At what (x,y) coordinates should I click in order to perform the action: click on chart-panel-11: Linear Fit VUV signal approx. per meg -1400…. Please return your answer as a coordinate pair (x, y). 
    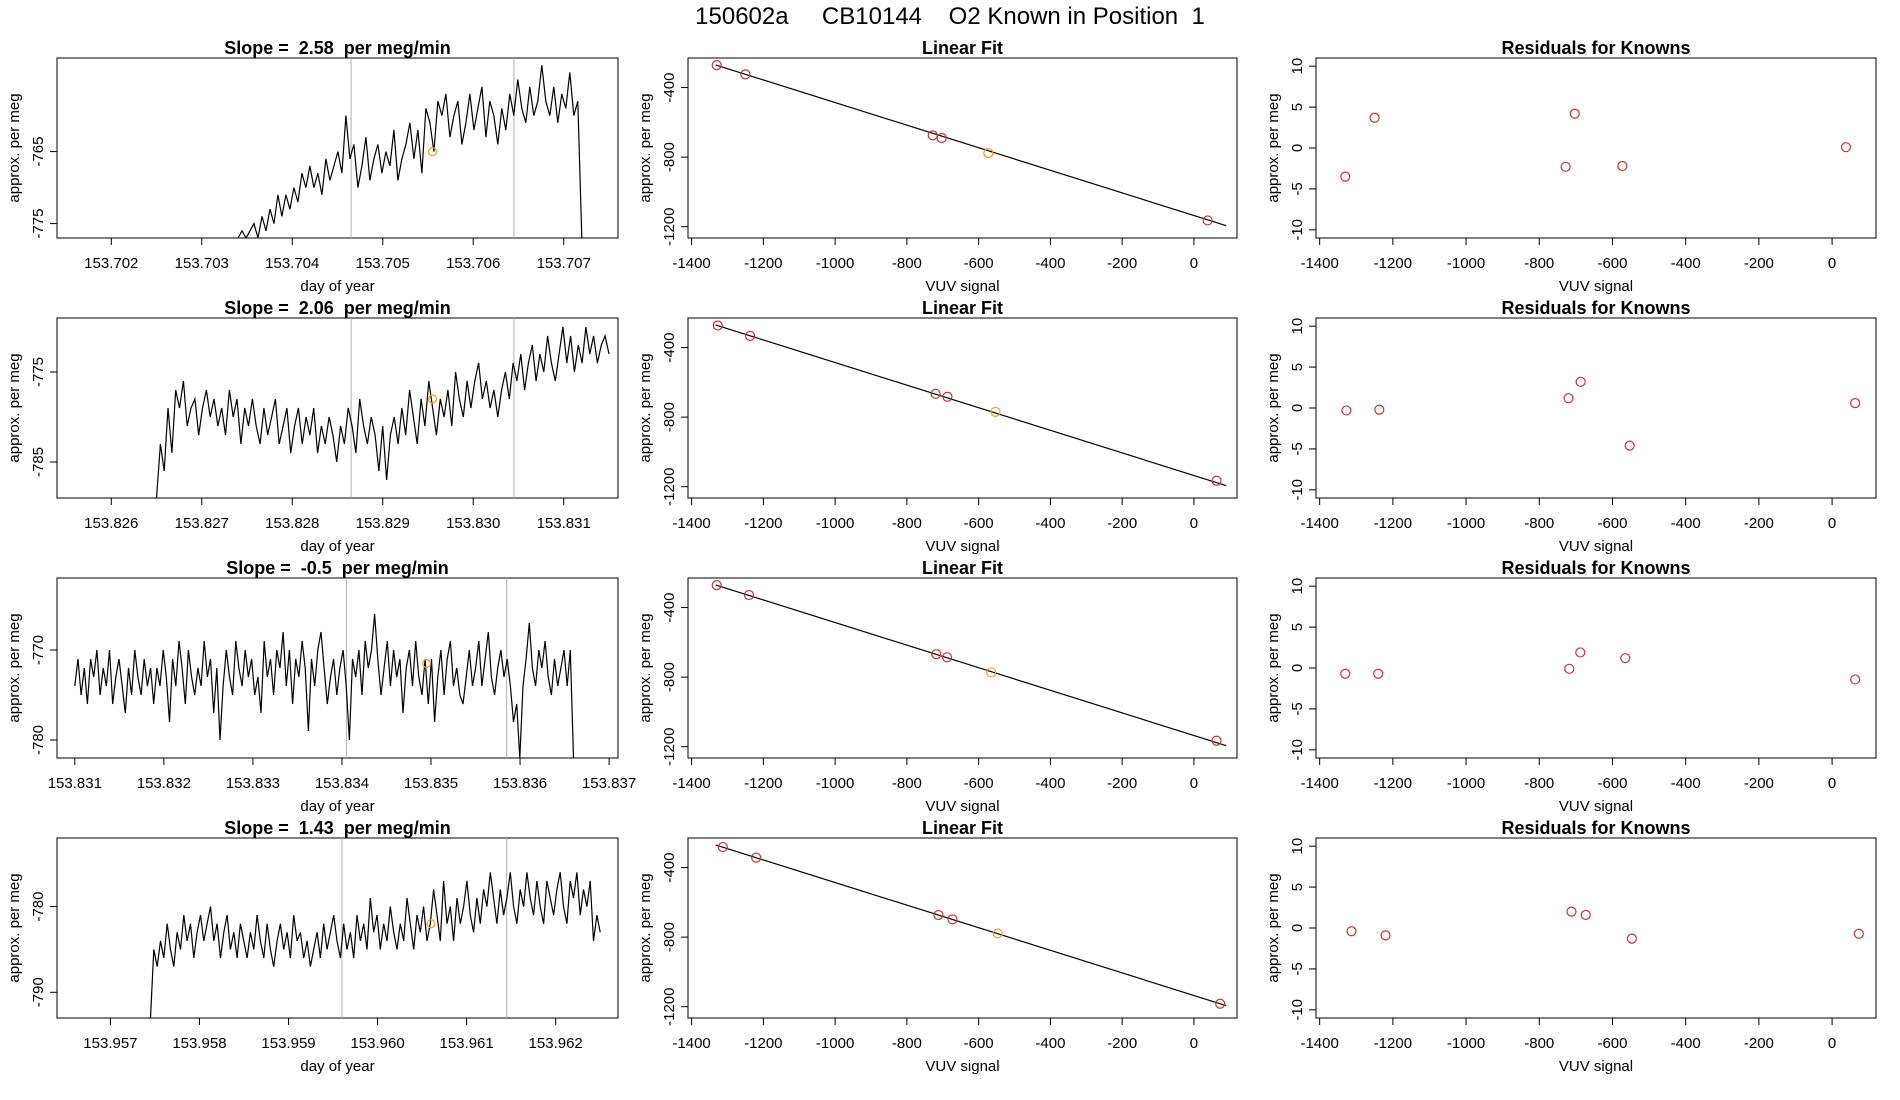
    Looking at the image, I should click on (937, 946).